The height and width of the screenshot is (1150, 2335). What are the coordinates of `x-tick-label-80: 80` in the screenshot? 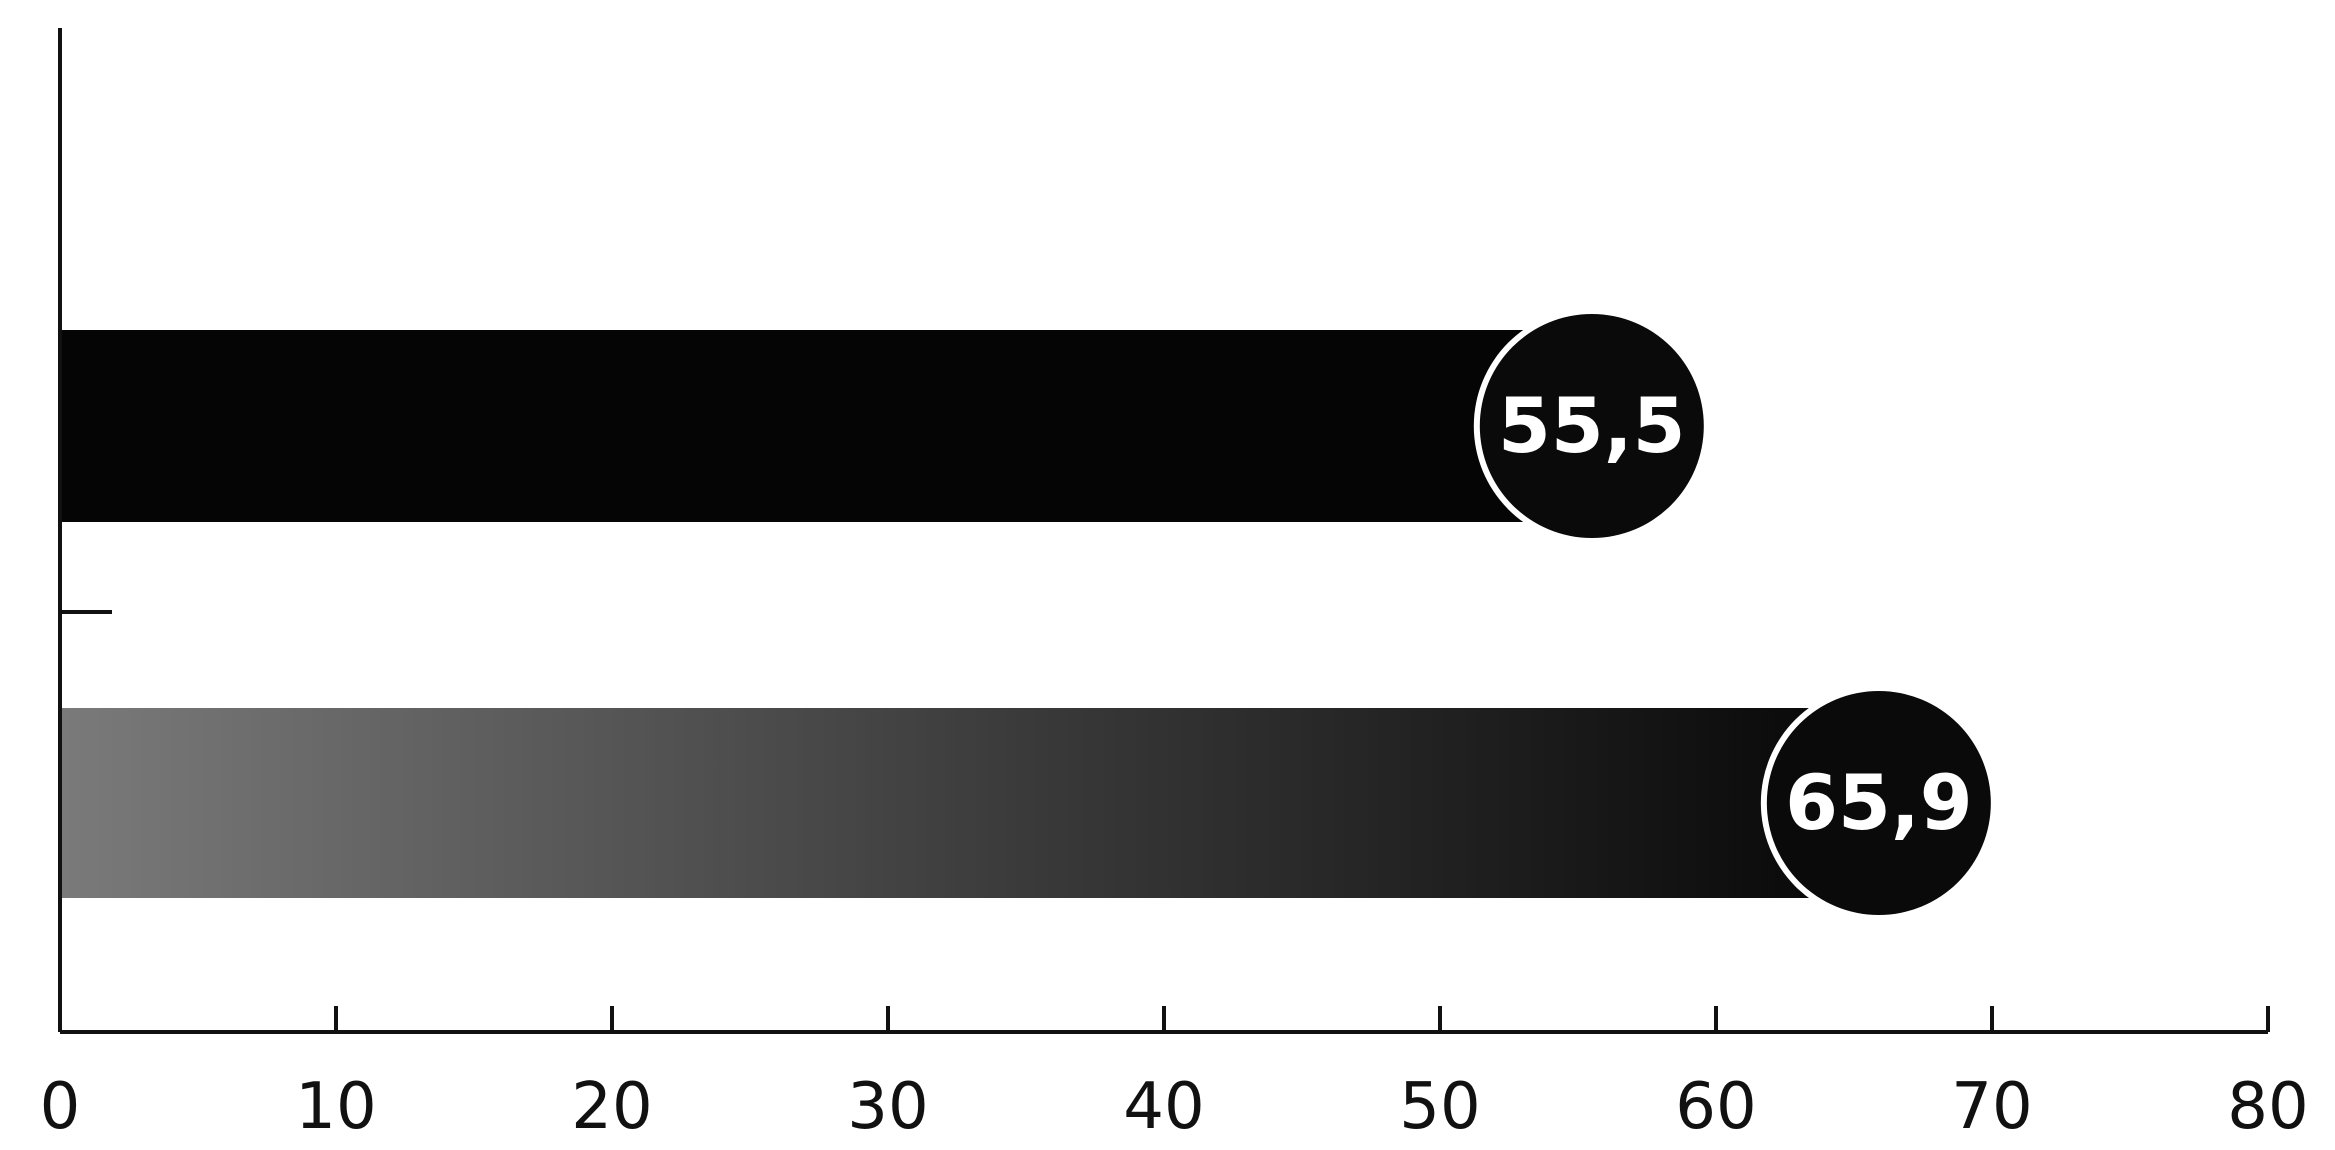 It's located at (2267, 1107).